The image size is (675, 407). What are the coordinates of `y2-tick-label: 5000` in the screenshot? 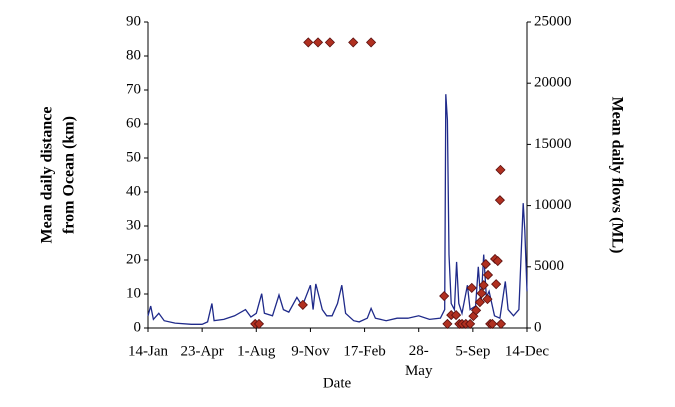 It's located at (549, 266).